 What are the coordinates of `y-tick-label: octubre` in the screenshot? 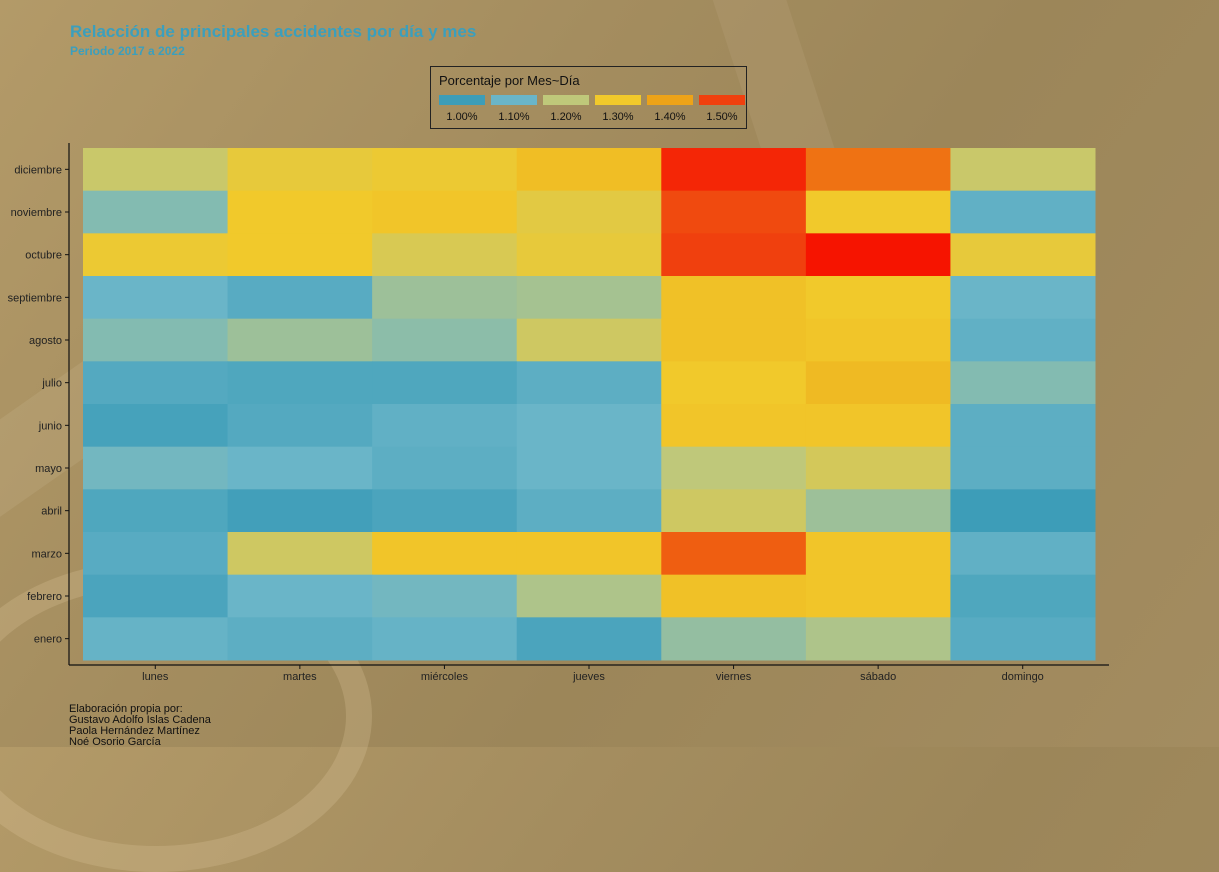 It's located at (43, 256).